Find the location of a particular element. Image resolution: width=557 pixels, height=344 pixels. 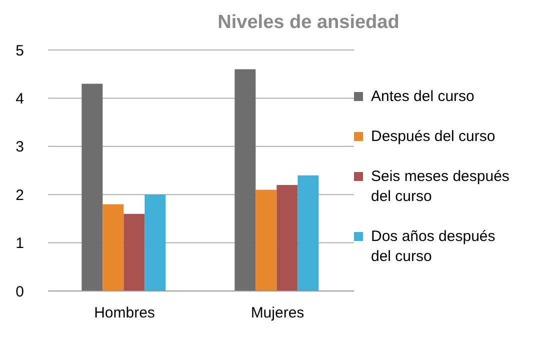

chart-title: Niveles de ansiedad is located at coordinates (308, 23).